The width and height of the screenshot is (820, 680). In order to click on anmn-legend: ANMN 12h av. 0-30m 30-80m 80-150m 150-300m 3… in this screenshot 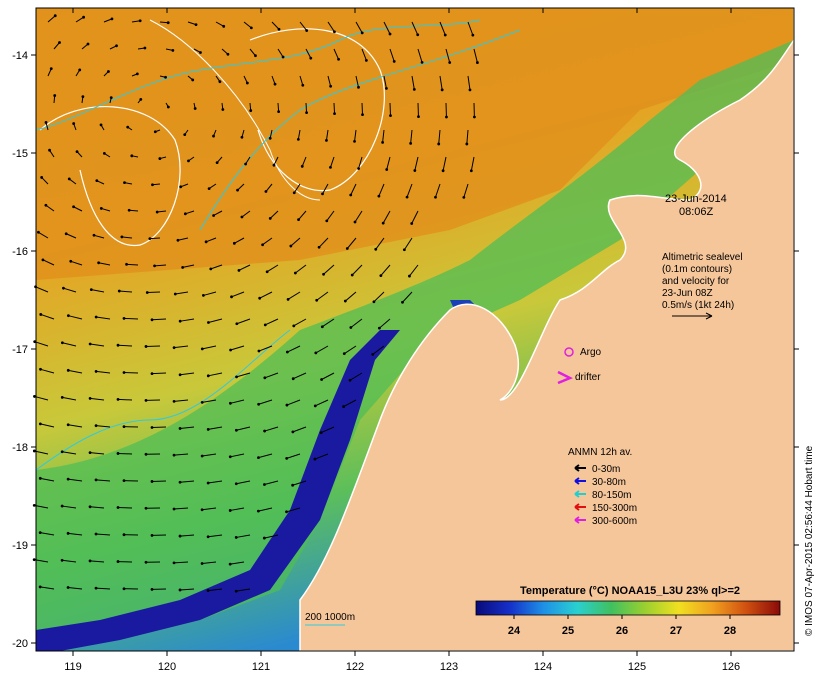, I will do `click(602, 487)`.